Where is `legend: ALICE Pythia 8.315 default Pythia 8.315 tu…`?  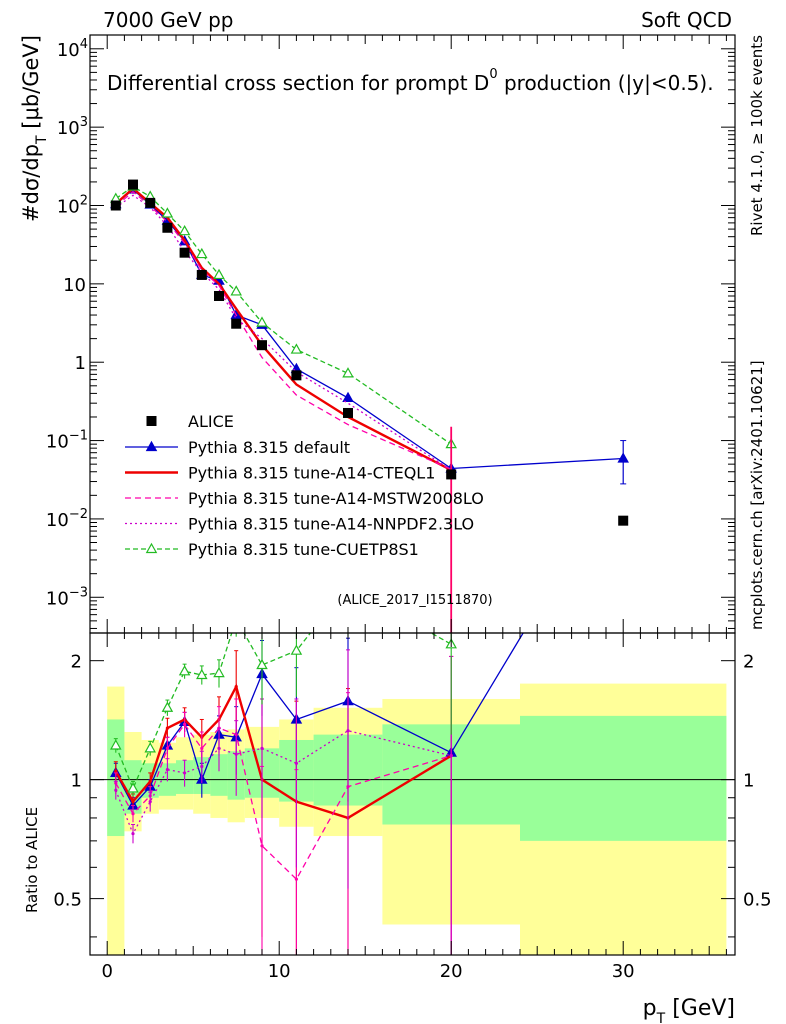 legend: ALICE Pythia 8.315 default Pythia 8.315 tu… is located at coordinates (304, 485).